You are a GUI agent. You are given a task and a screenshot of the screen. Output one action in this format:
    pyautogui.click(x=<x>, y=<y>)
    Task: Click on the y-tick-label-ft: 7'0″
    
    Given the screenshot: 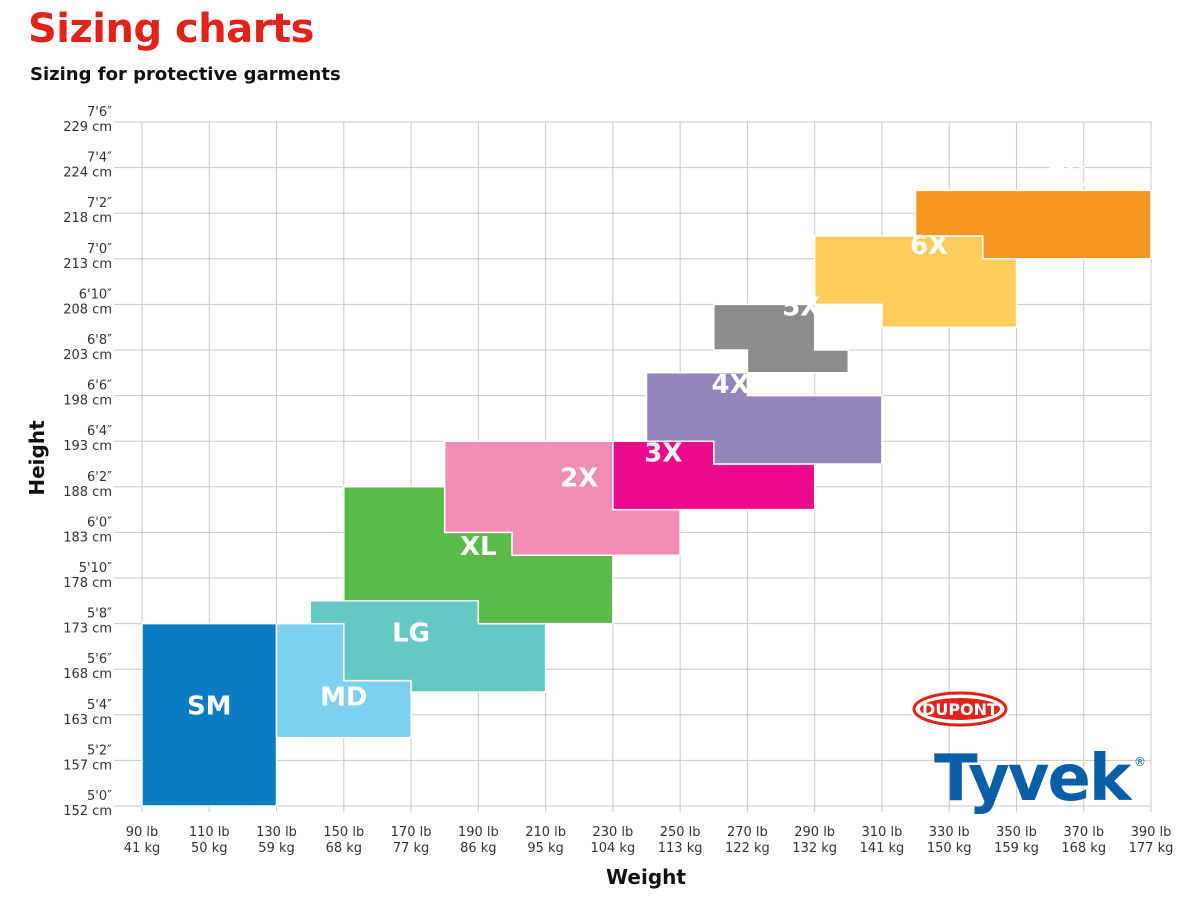 What is the action you would take?
    pyautogui.click(x=99, y=249)
    